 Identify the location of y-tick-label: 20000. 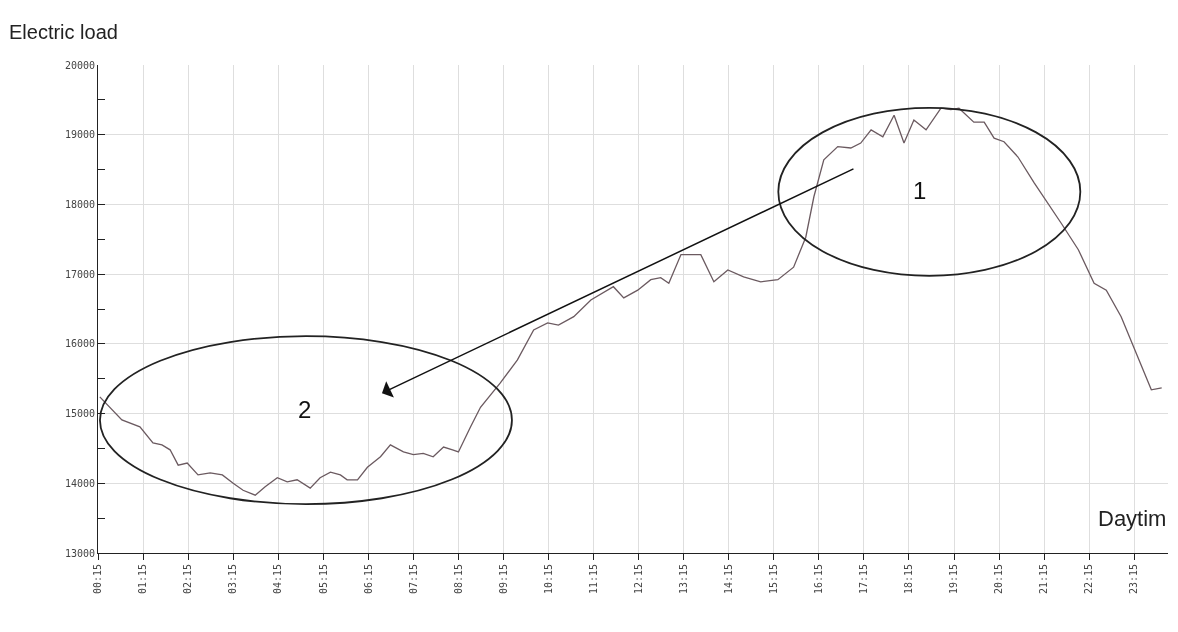
(79, 65).